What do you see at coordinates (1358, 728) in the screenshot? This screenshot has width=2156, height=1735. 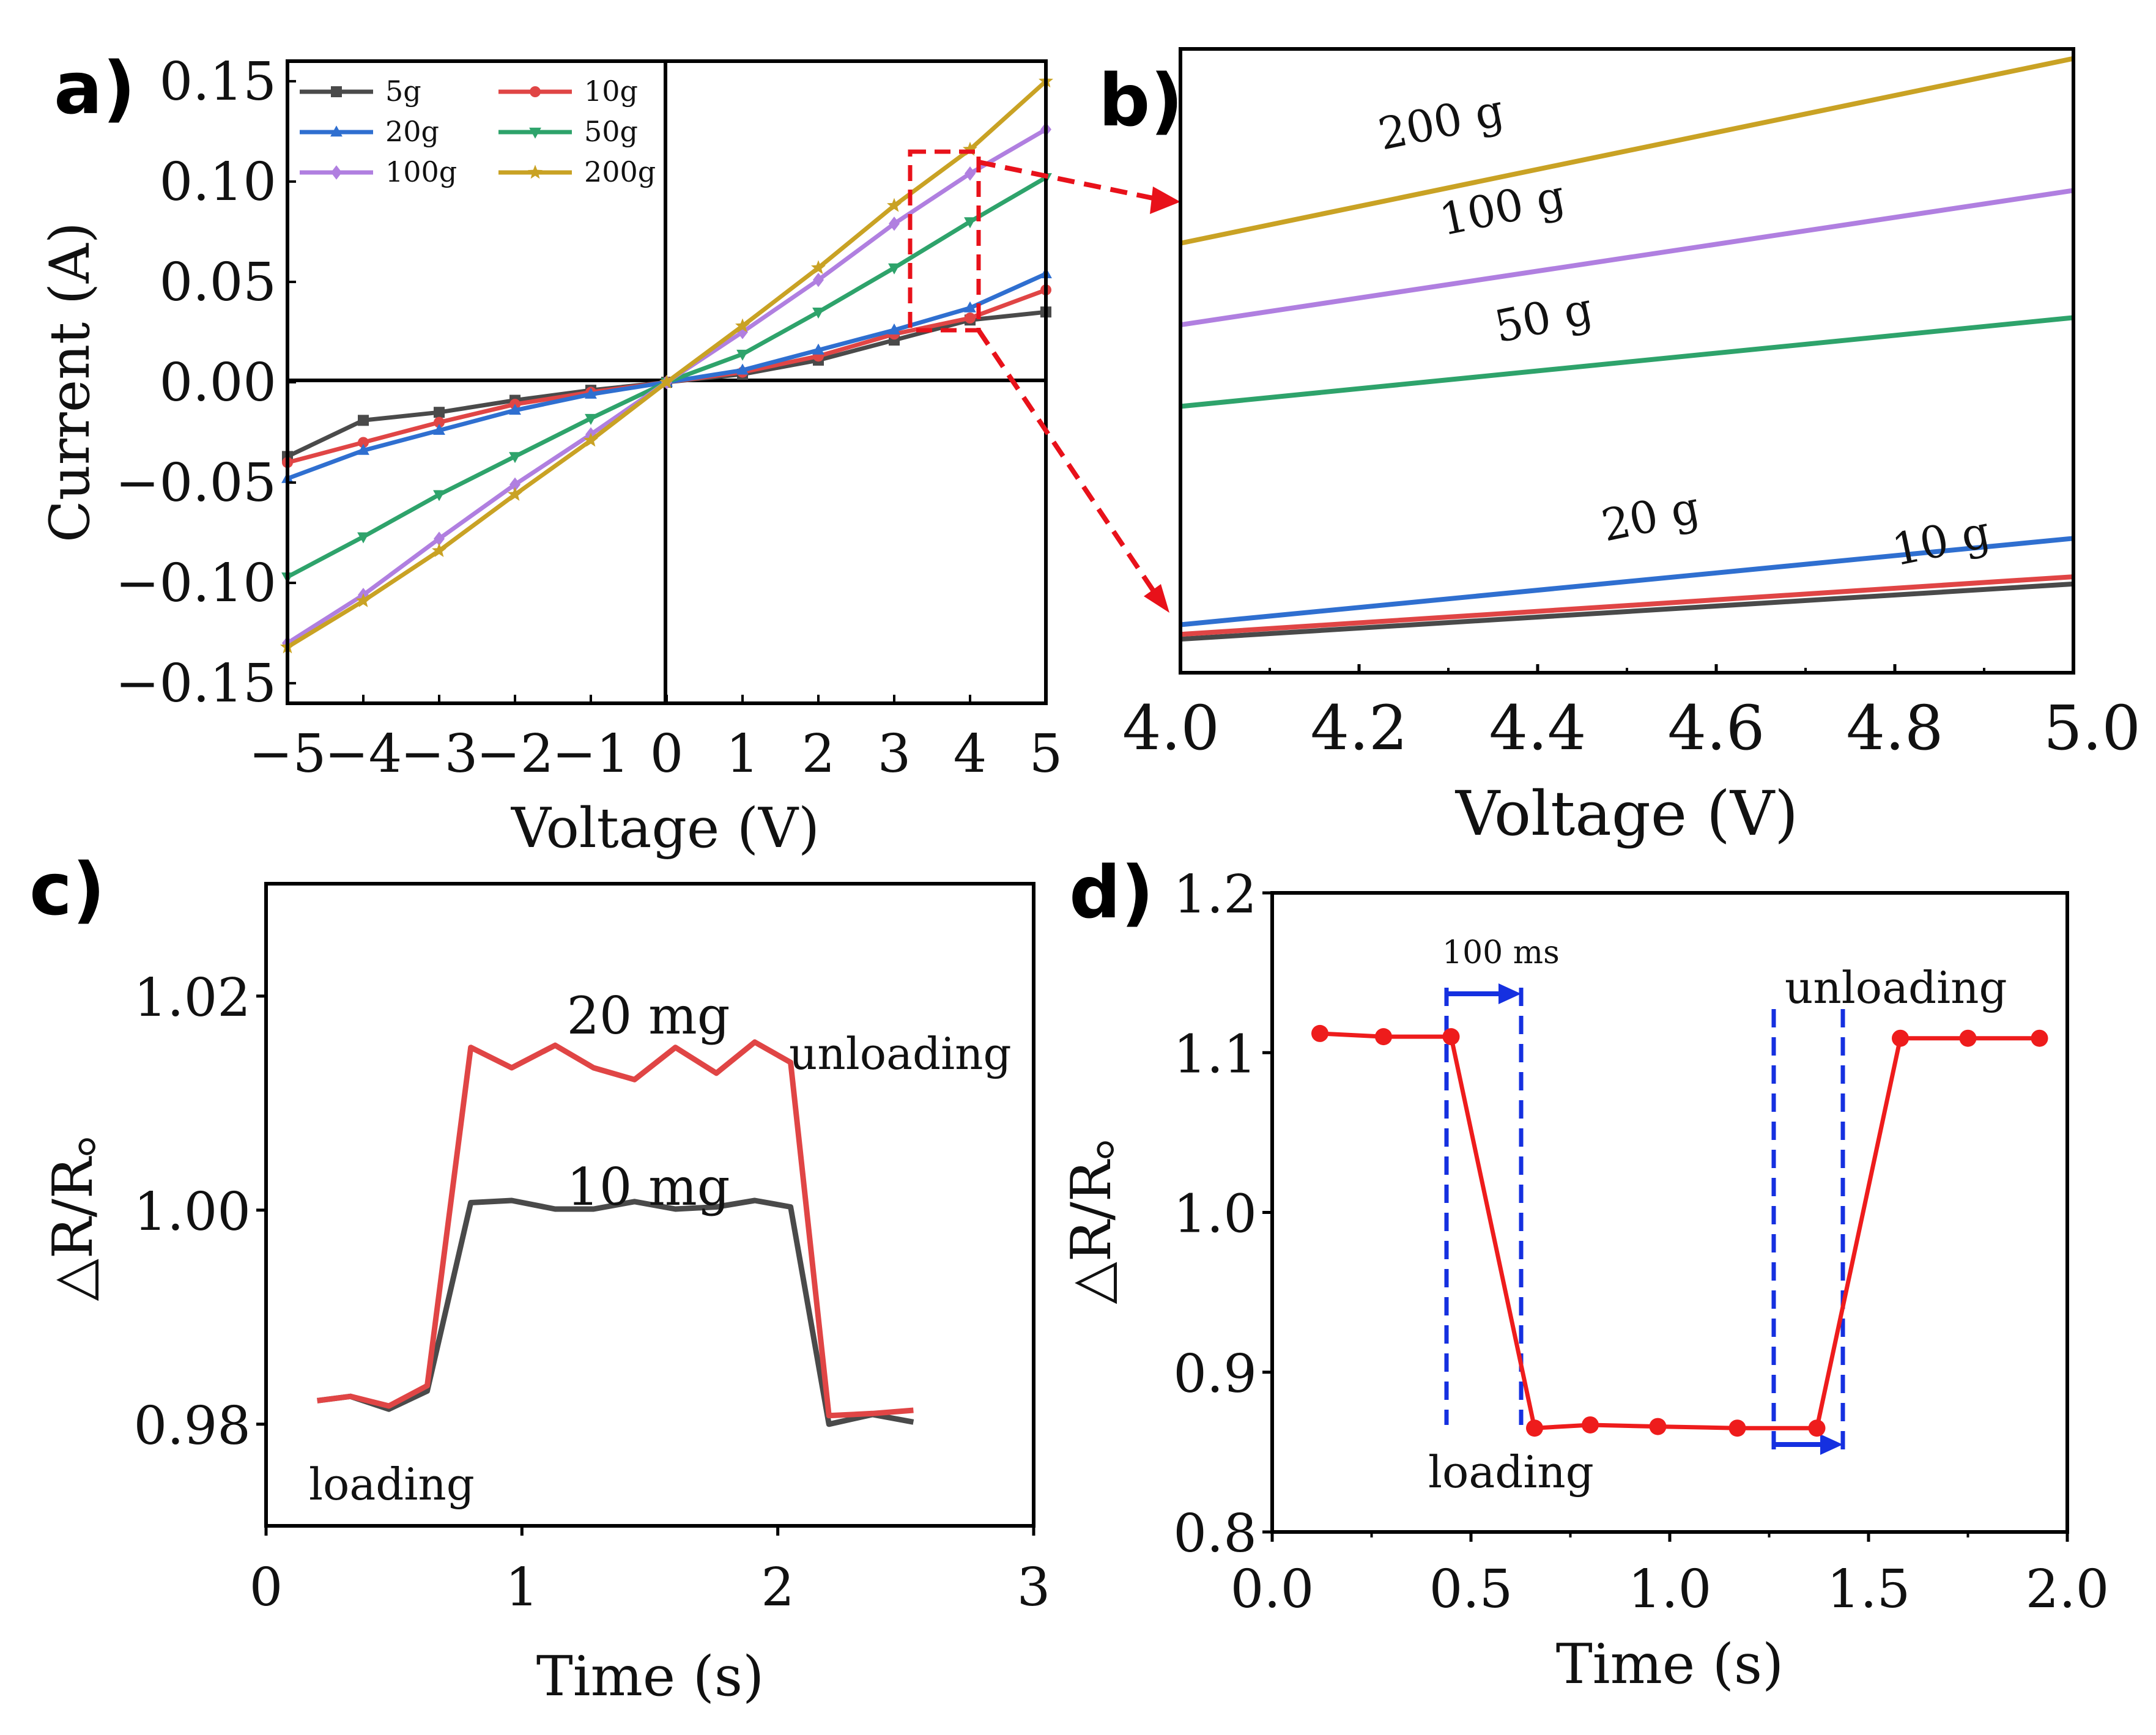 I see `chart-b-xtick-label: 4.2` at bounding box center [1358, 728].